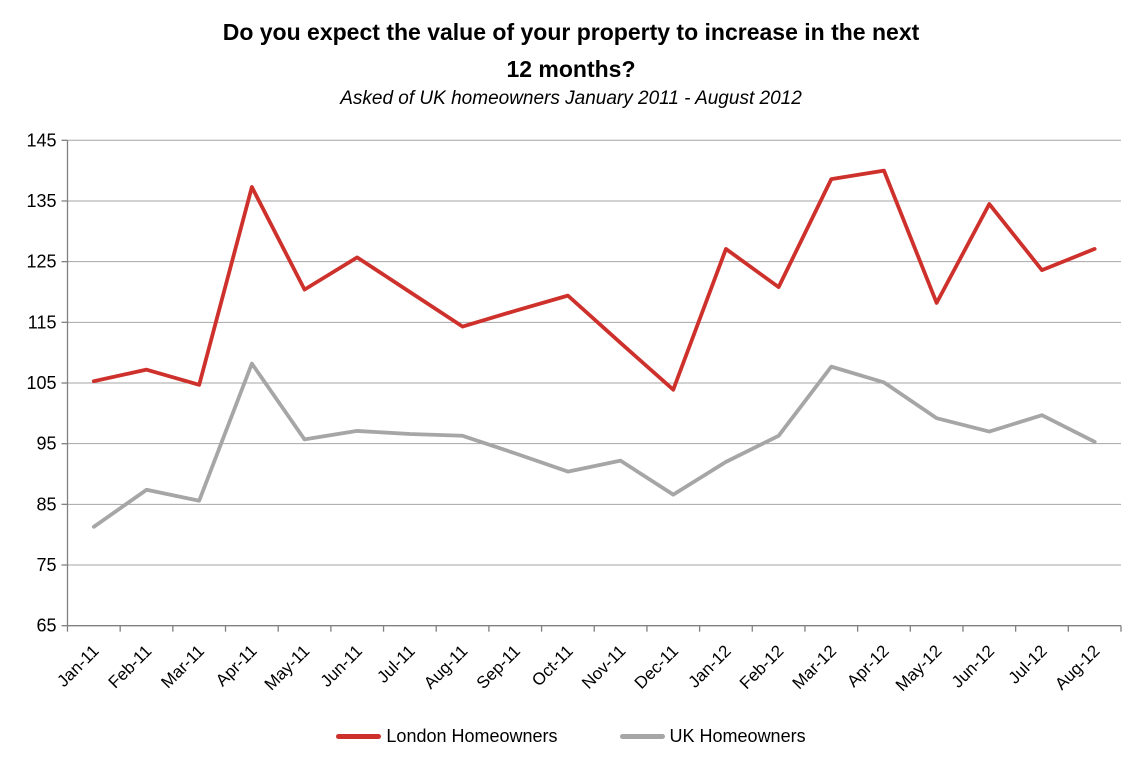 The image size is (1142, 768). What do you see at coordinates (359, 736) in the screenshot?
I see `london-series-swatch-icon` at bounding box center [359, 736].